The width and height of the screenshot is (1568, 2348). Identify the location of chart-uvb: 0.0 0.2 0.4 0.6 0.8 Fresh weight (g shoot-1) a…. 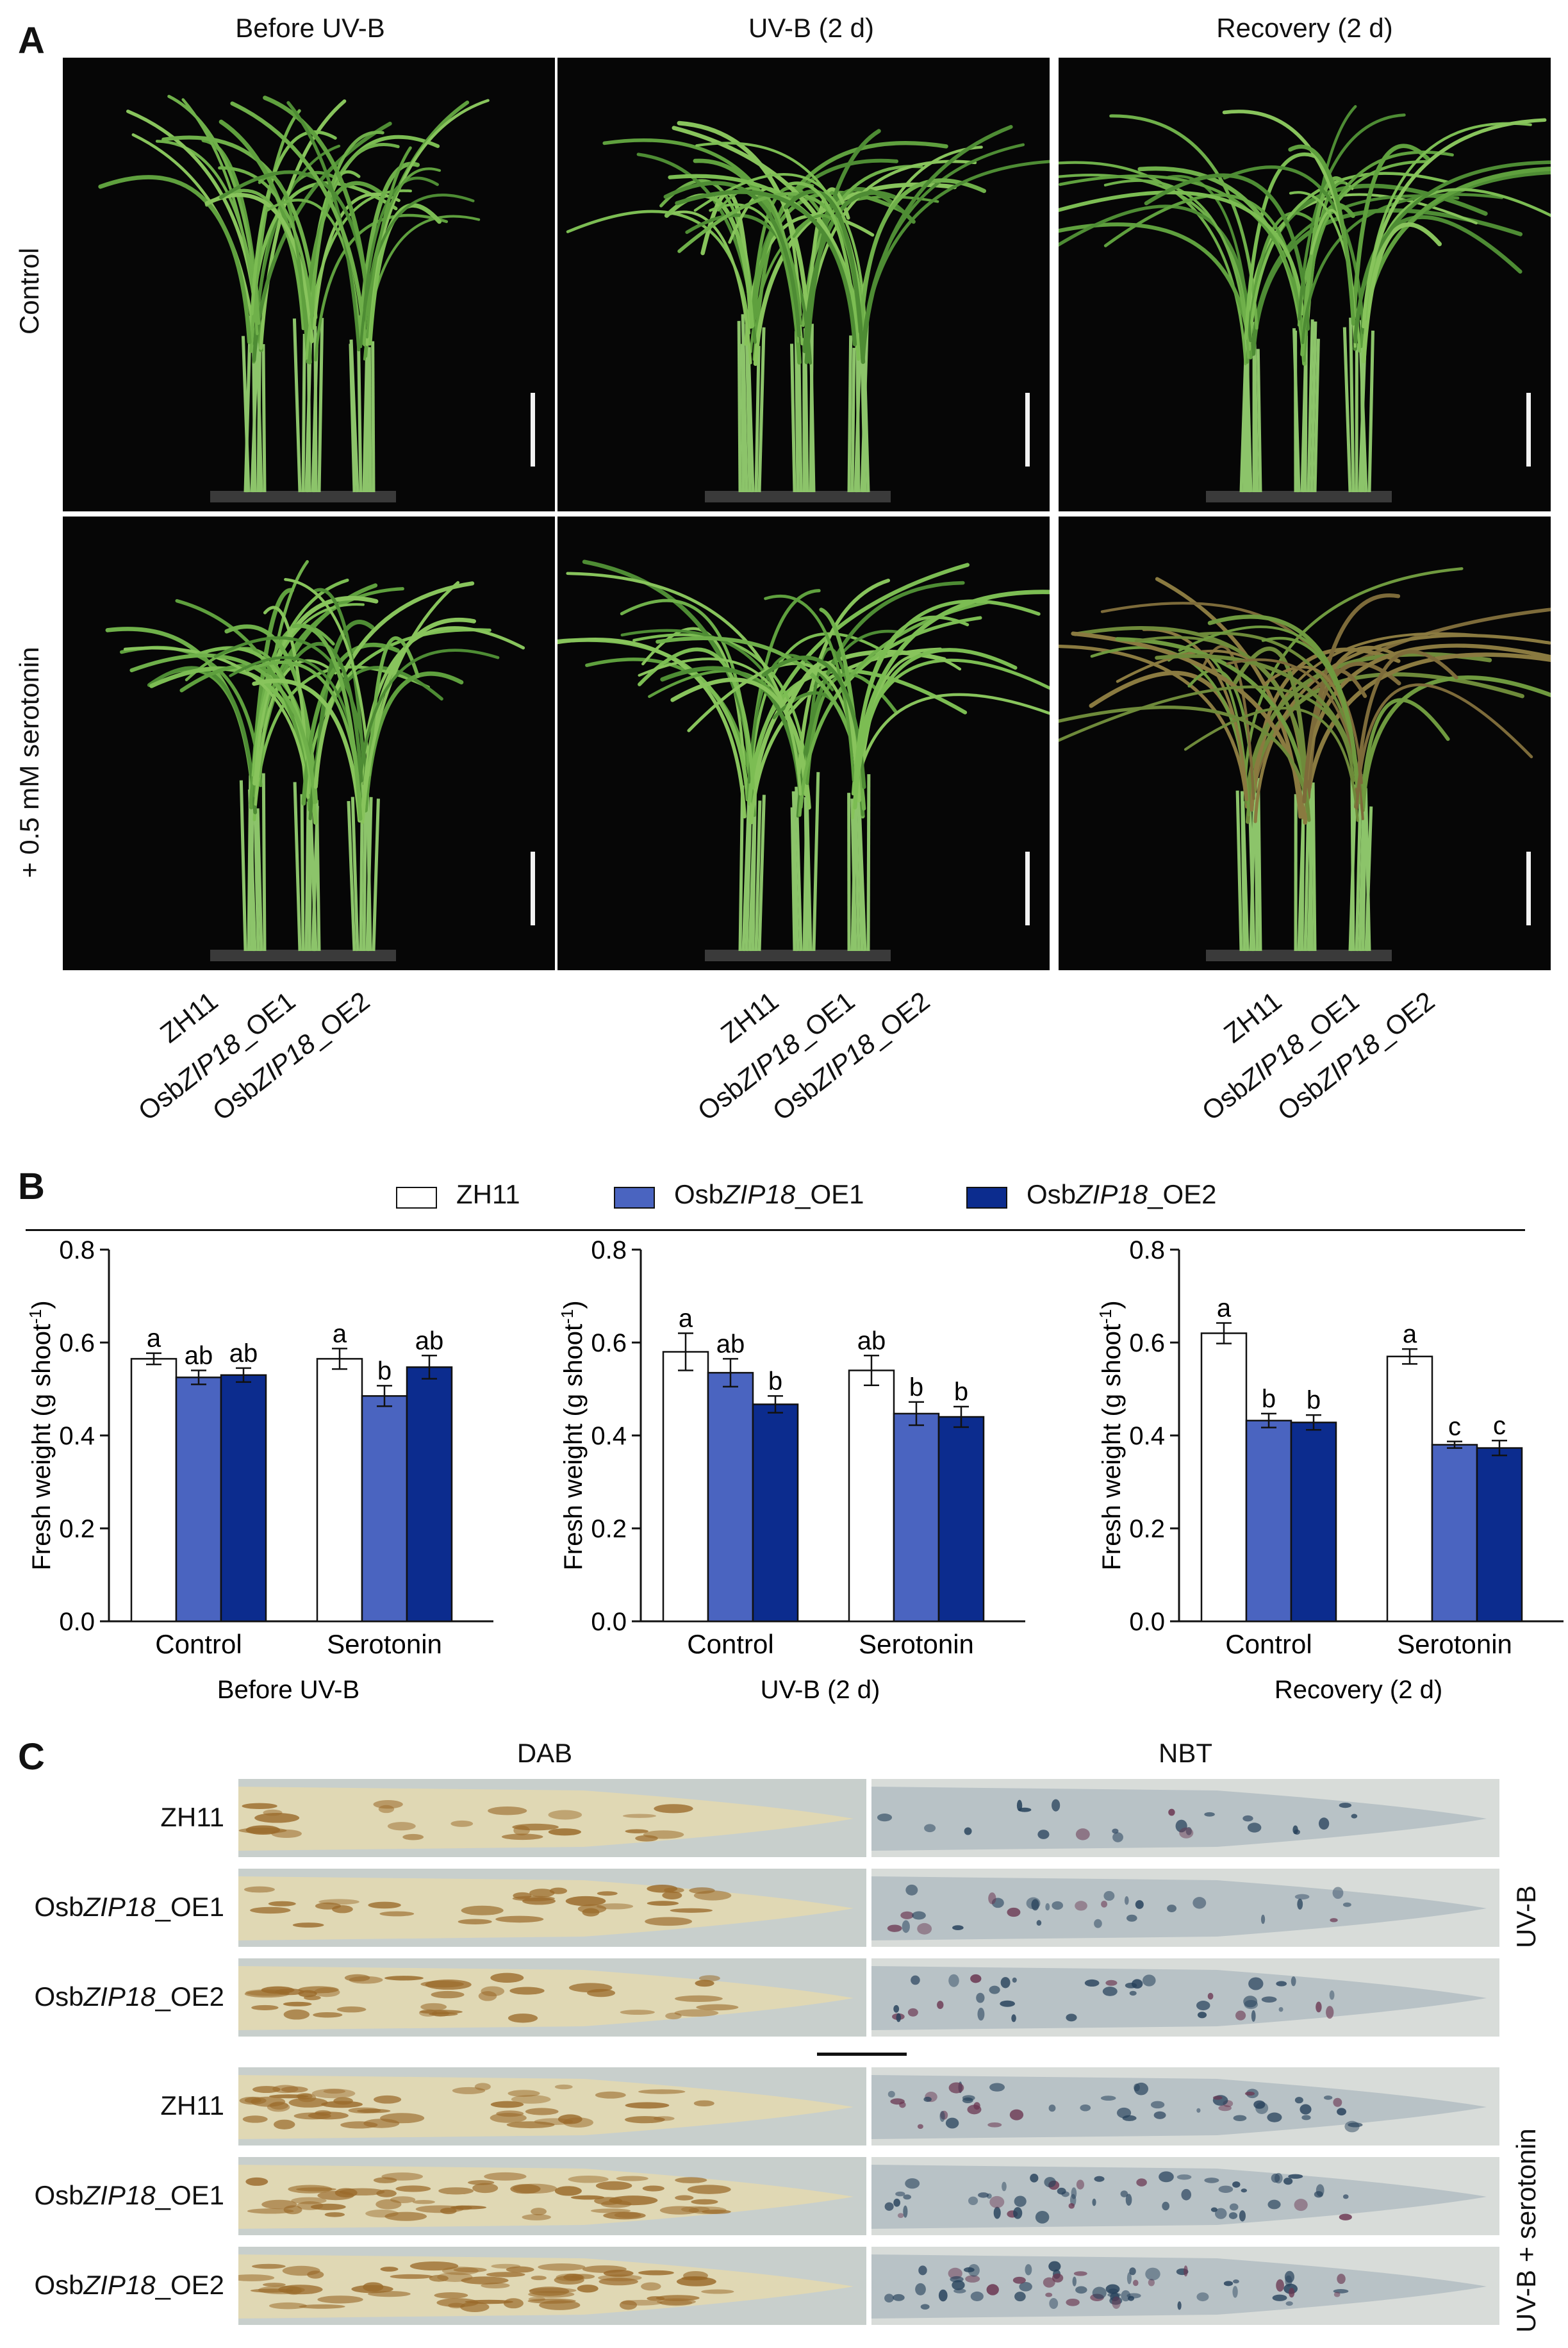
(791, 1470).